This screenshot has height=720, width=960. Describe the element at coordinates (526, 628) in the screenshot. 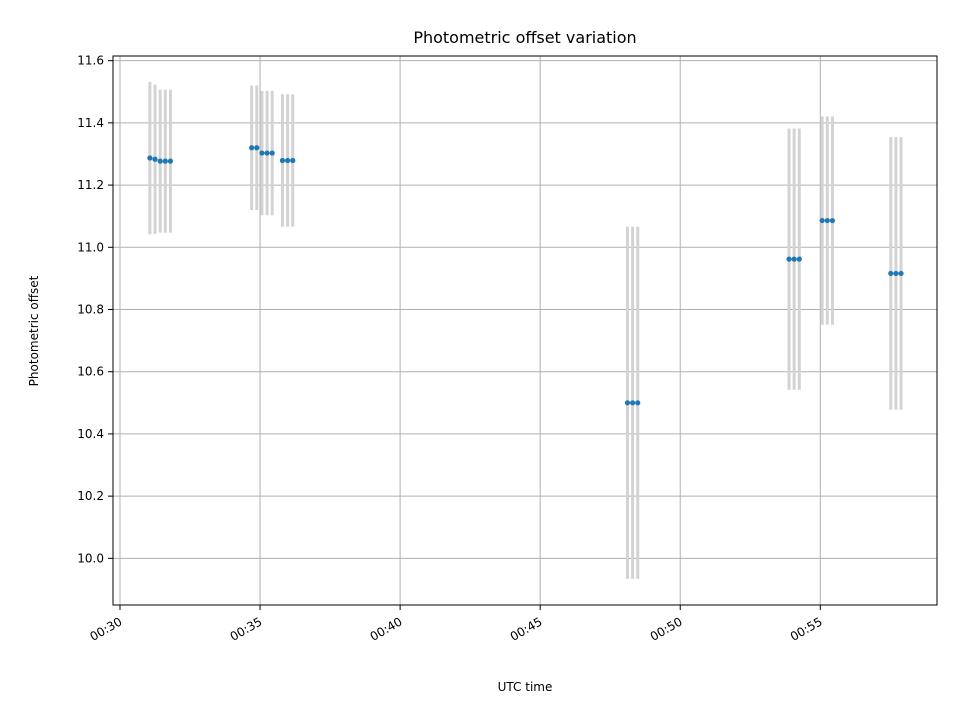

I see `x-tick-label: 00:45` at that location.